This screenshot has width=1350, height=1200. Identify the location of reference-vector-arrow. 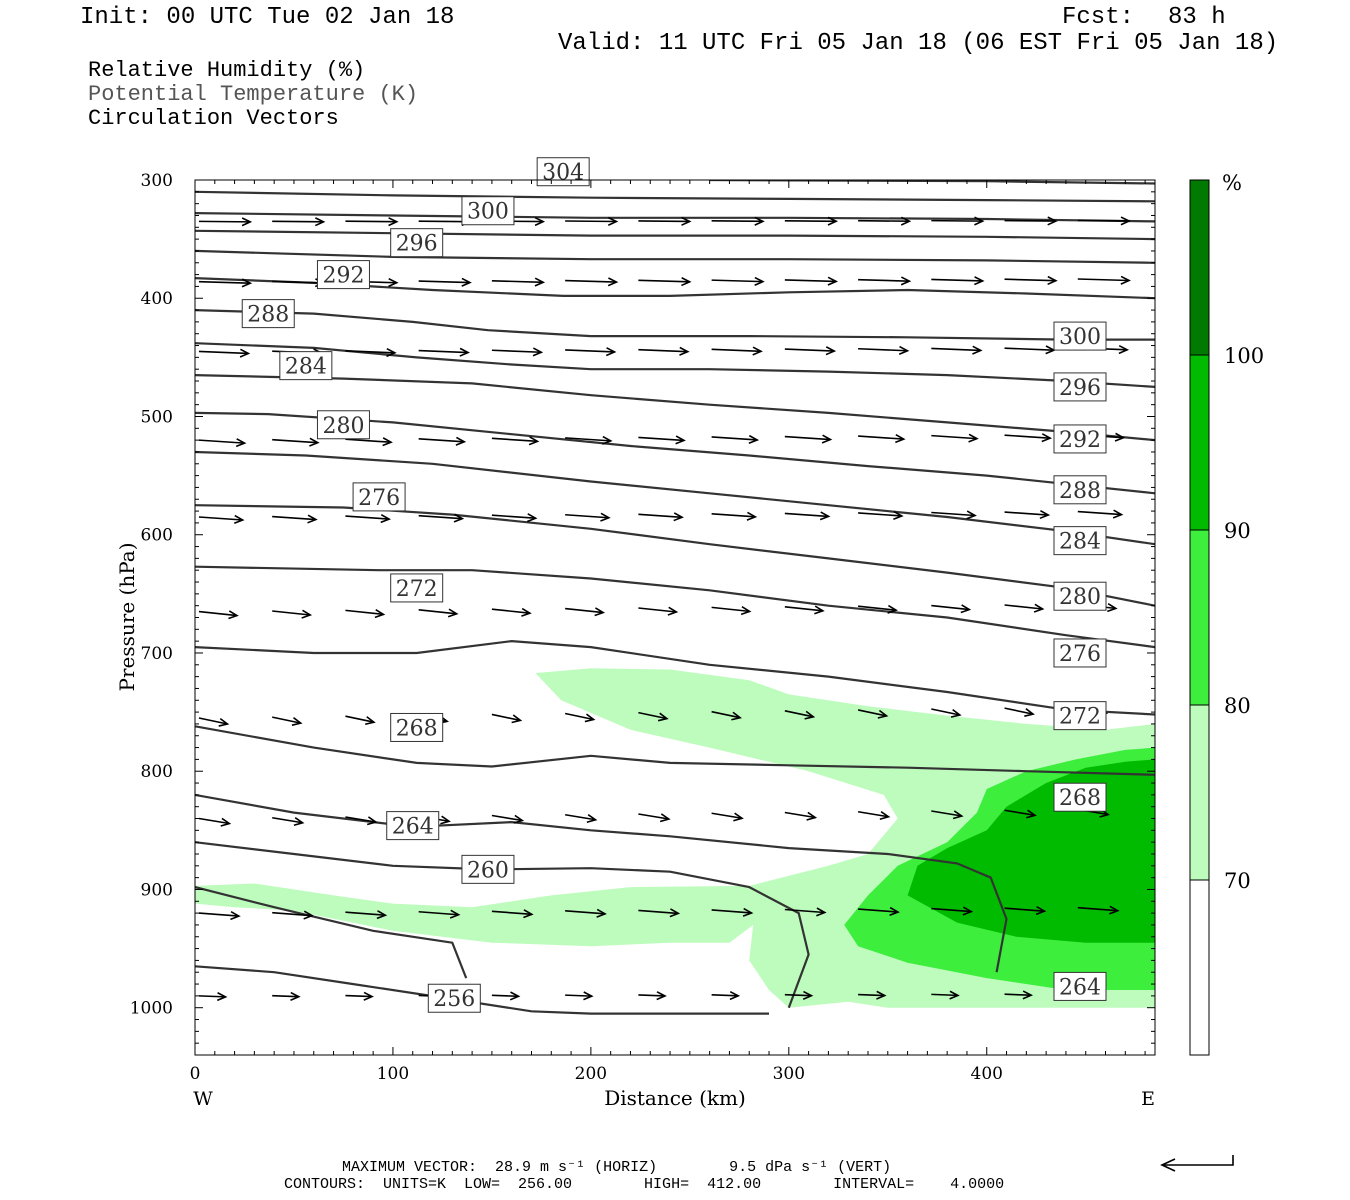
(1198, 1160).